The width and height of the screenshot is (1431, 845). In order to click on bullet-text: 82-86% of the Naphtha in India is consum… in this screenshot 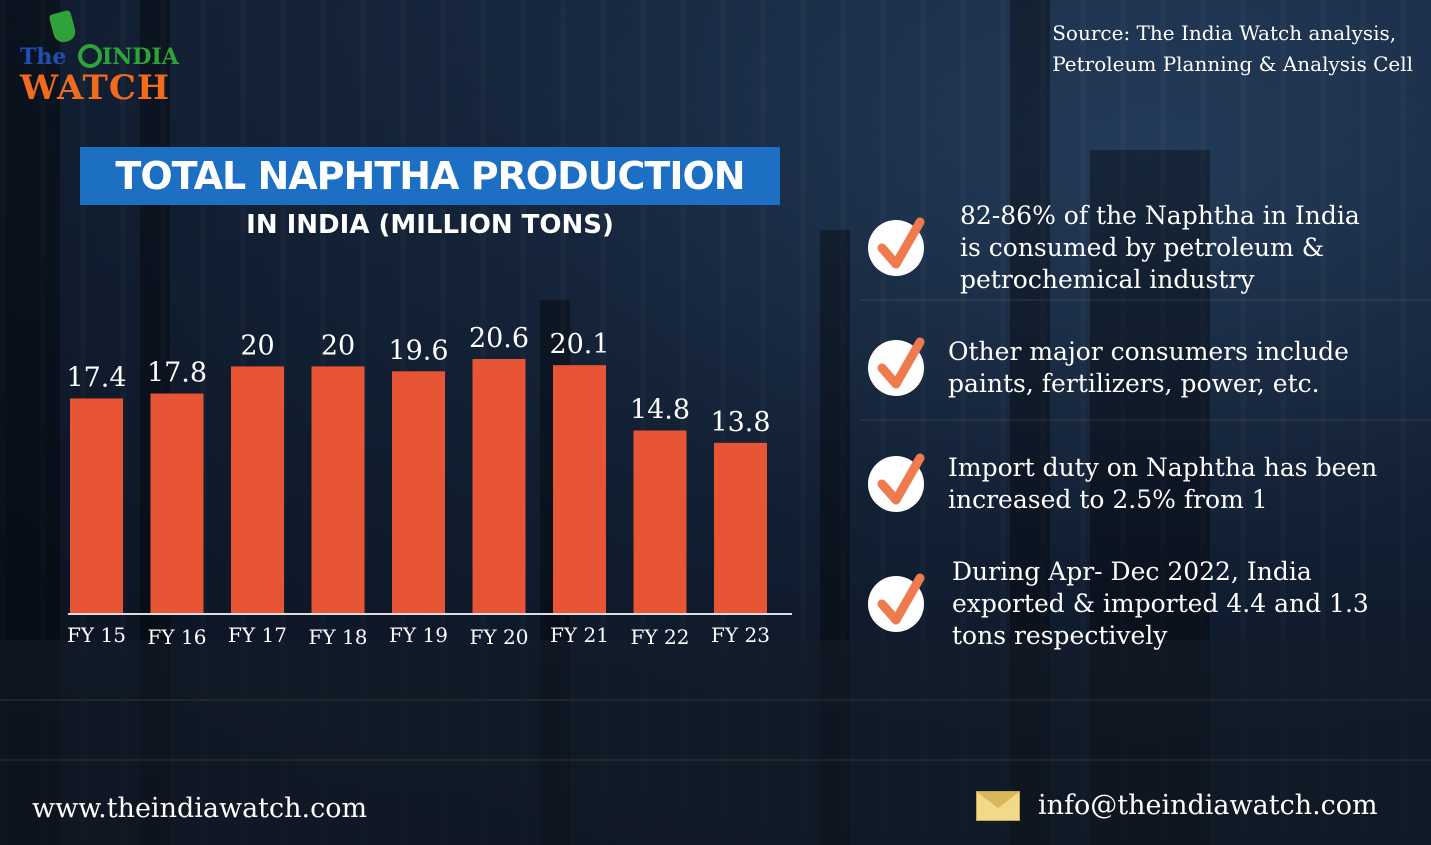, I will do `click(1160, 247)`.